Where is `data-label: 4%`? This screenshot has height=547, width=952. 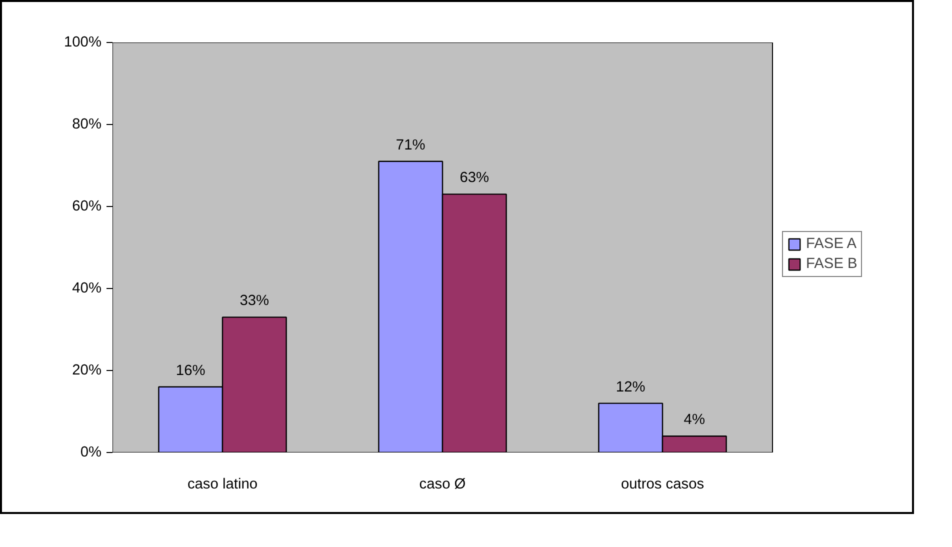 data-label: 4% is located at coordinates (694, 420).